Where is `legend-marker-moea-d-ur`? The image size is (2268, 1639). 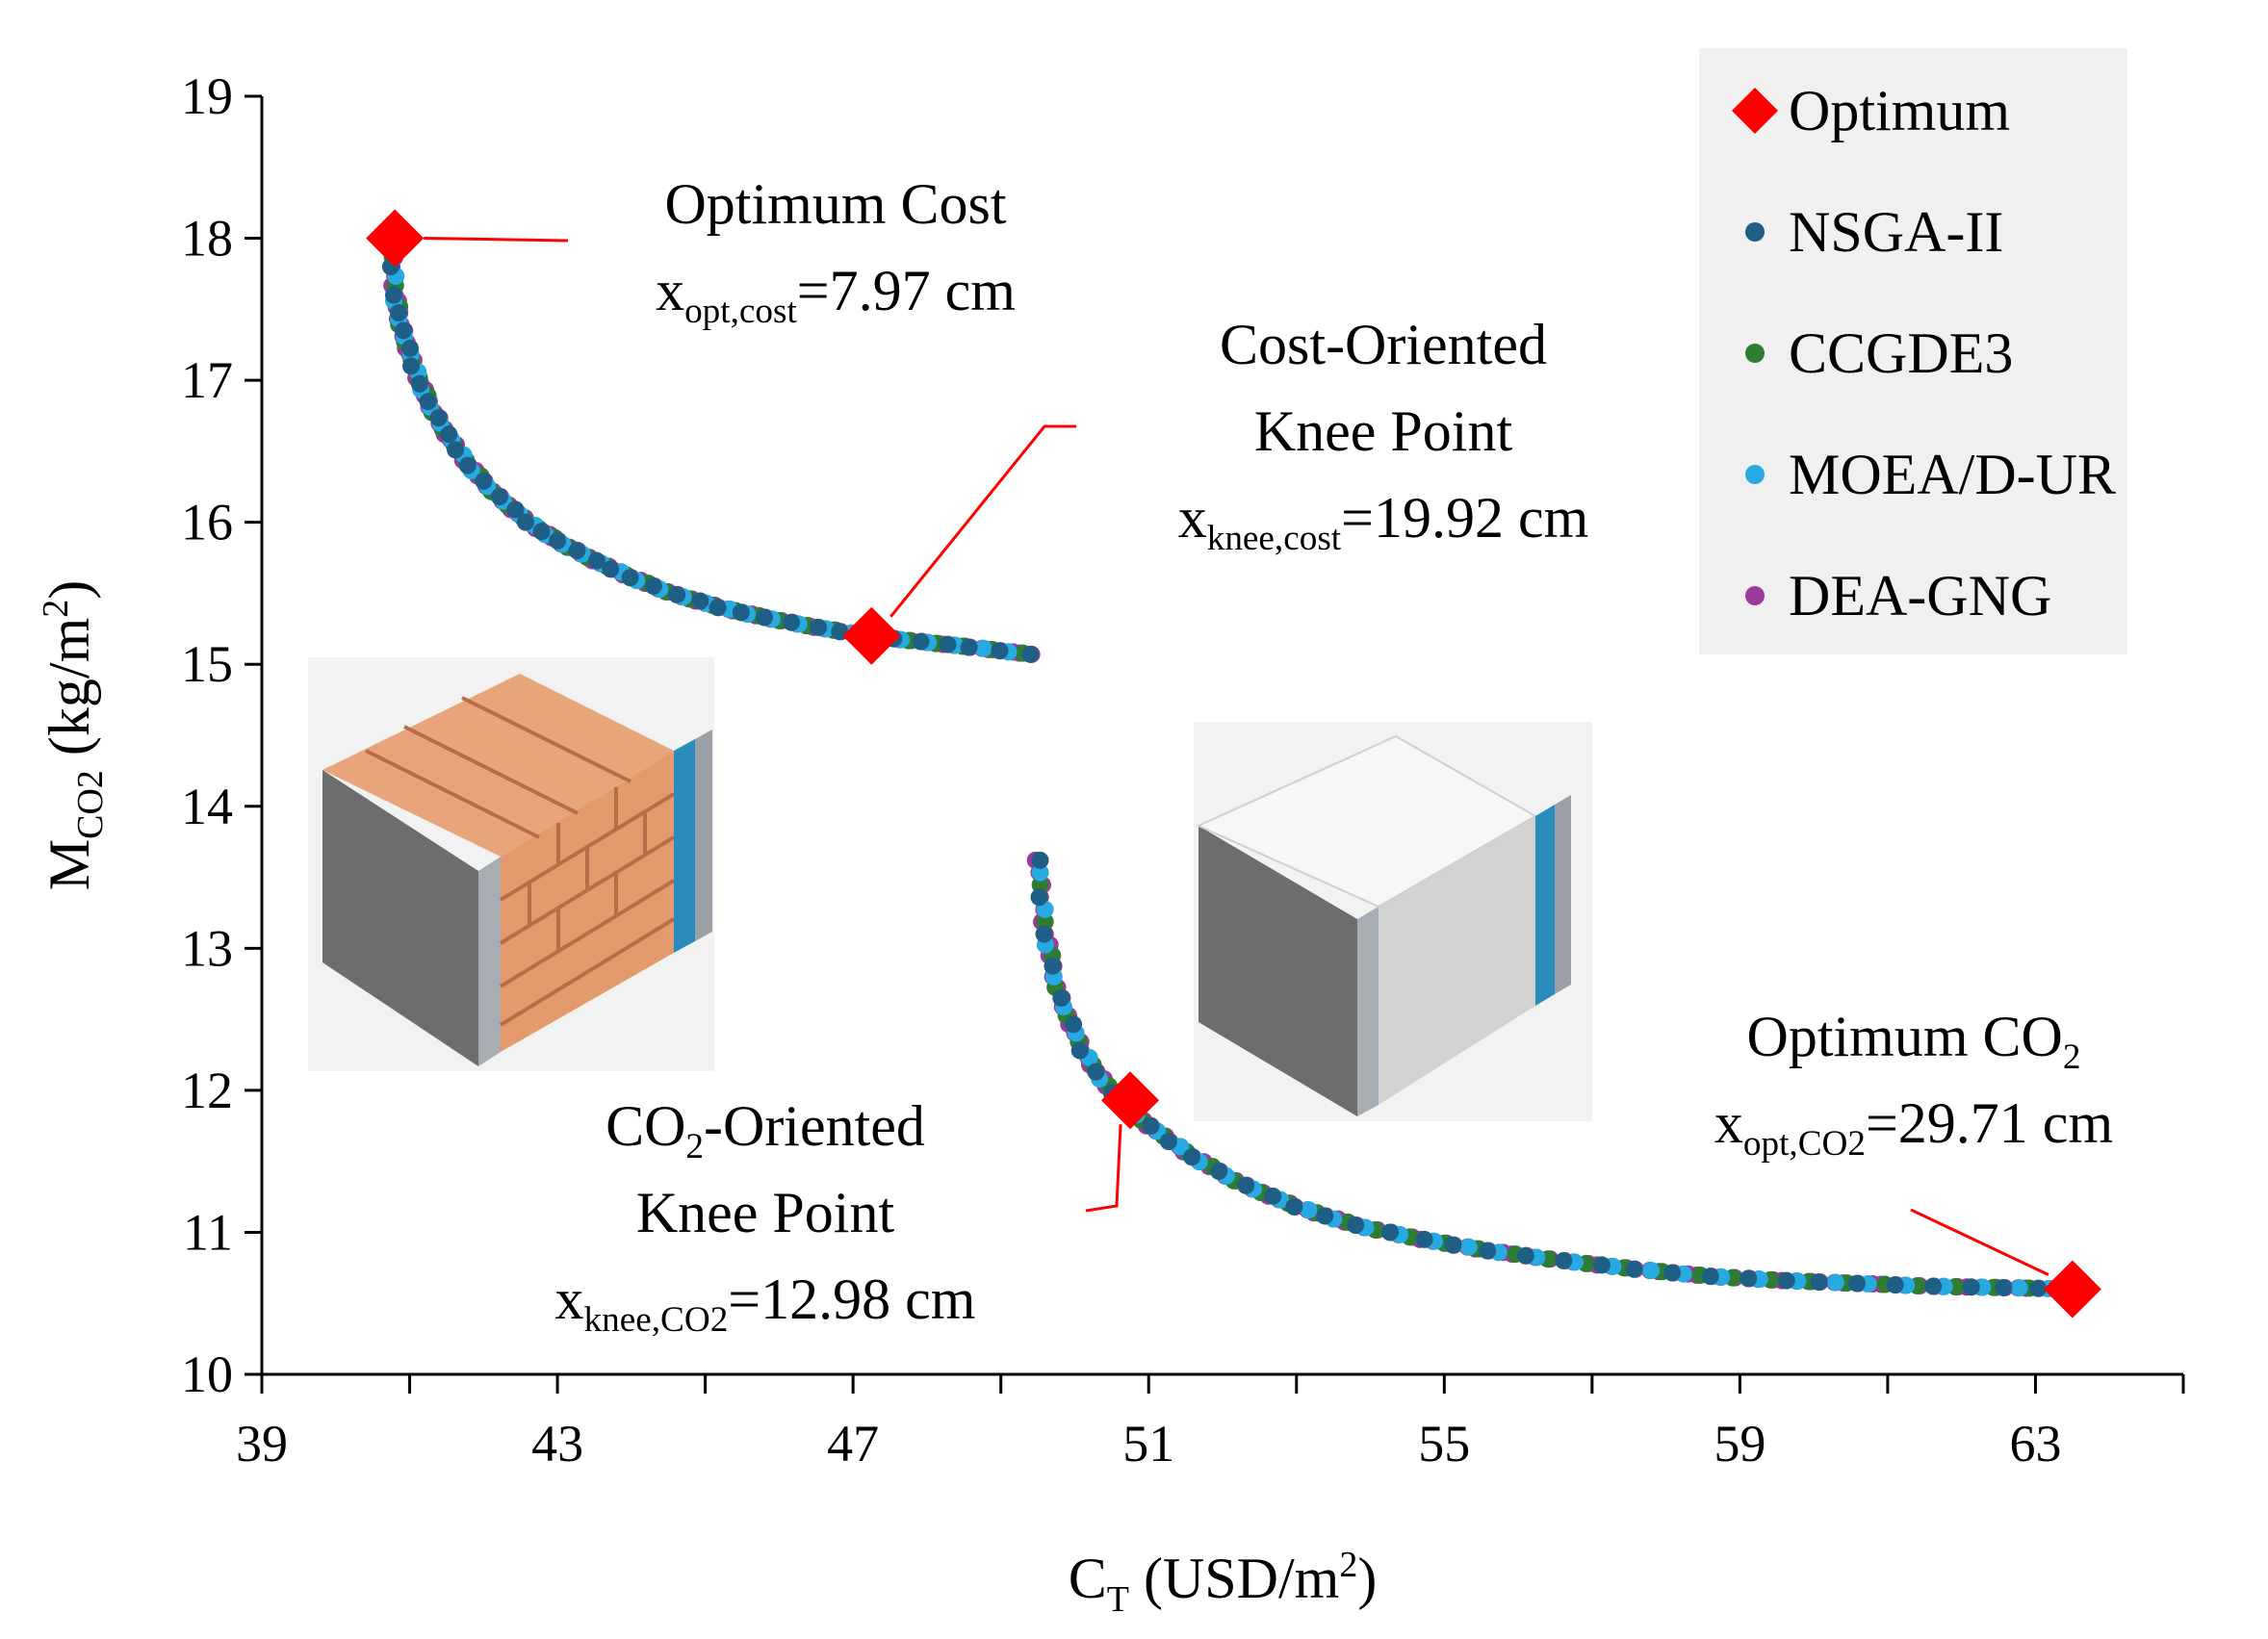
legend-marker-moea-d-ur is located at coordinates (1755, 474).